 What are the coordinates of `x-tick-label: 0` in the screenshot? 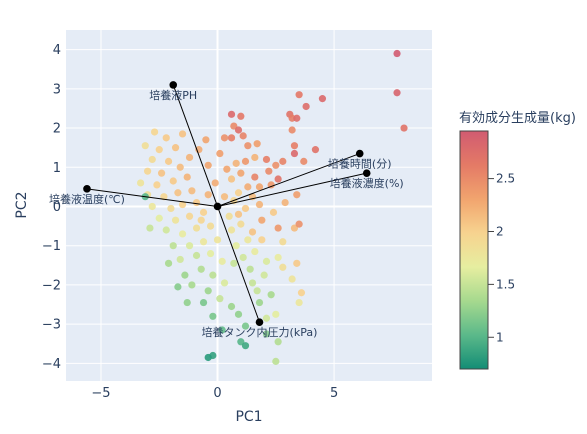 It's located at (217, 393).